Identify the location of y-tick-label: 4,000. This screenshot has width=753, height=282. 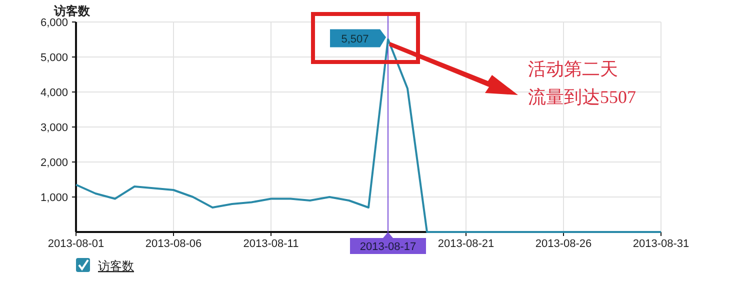
(54, 93).